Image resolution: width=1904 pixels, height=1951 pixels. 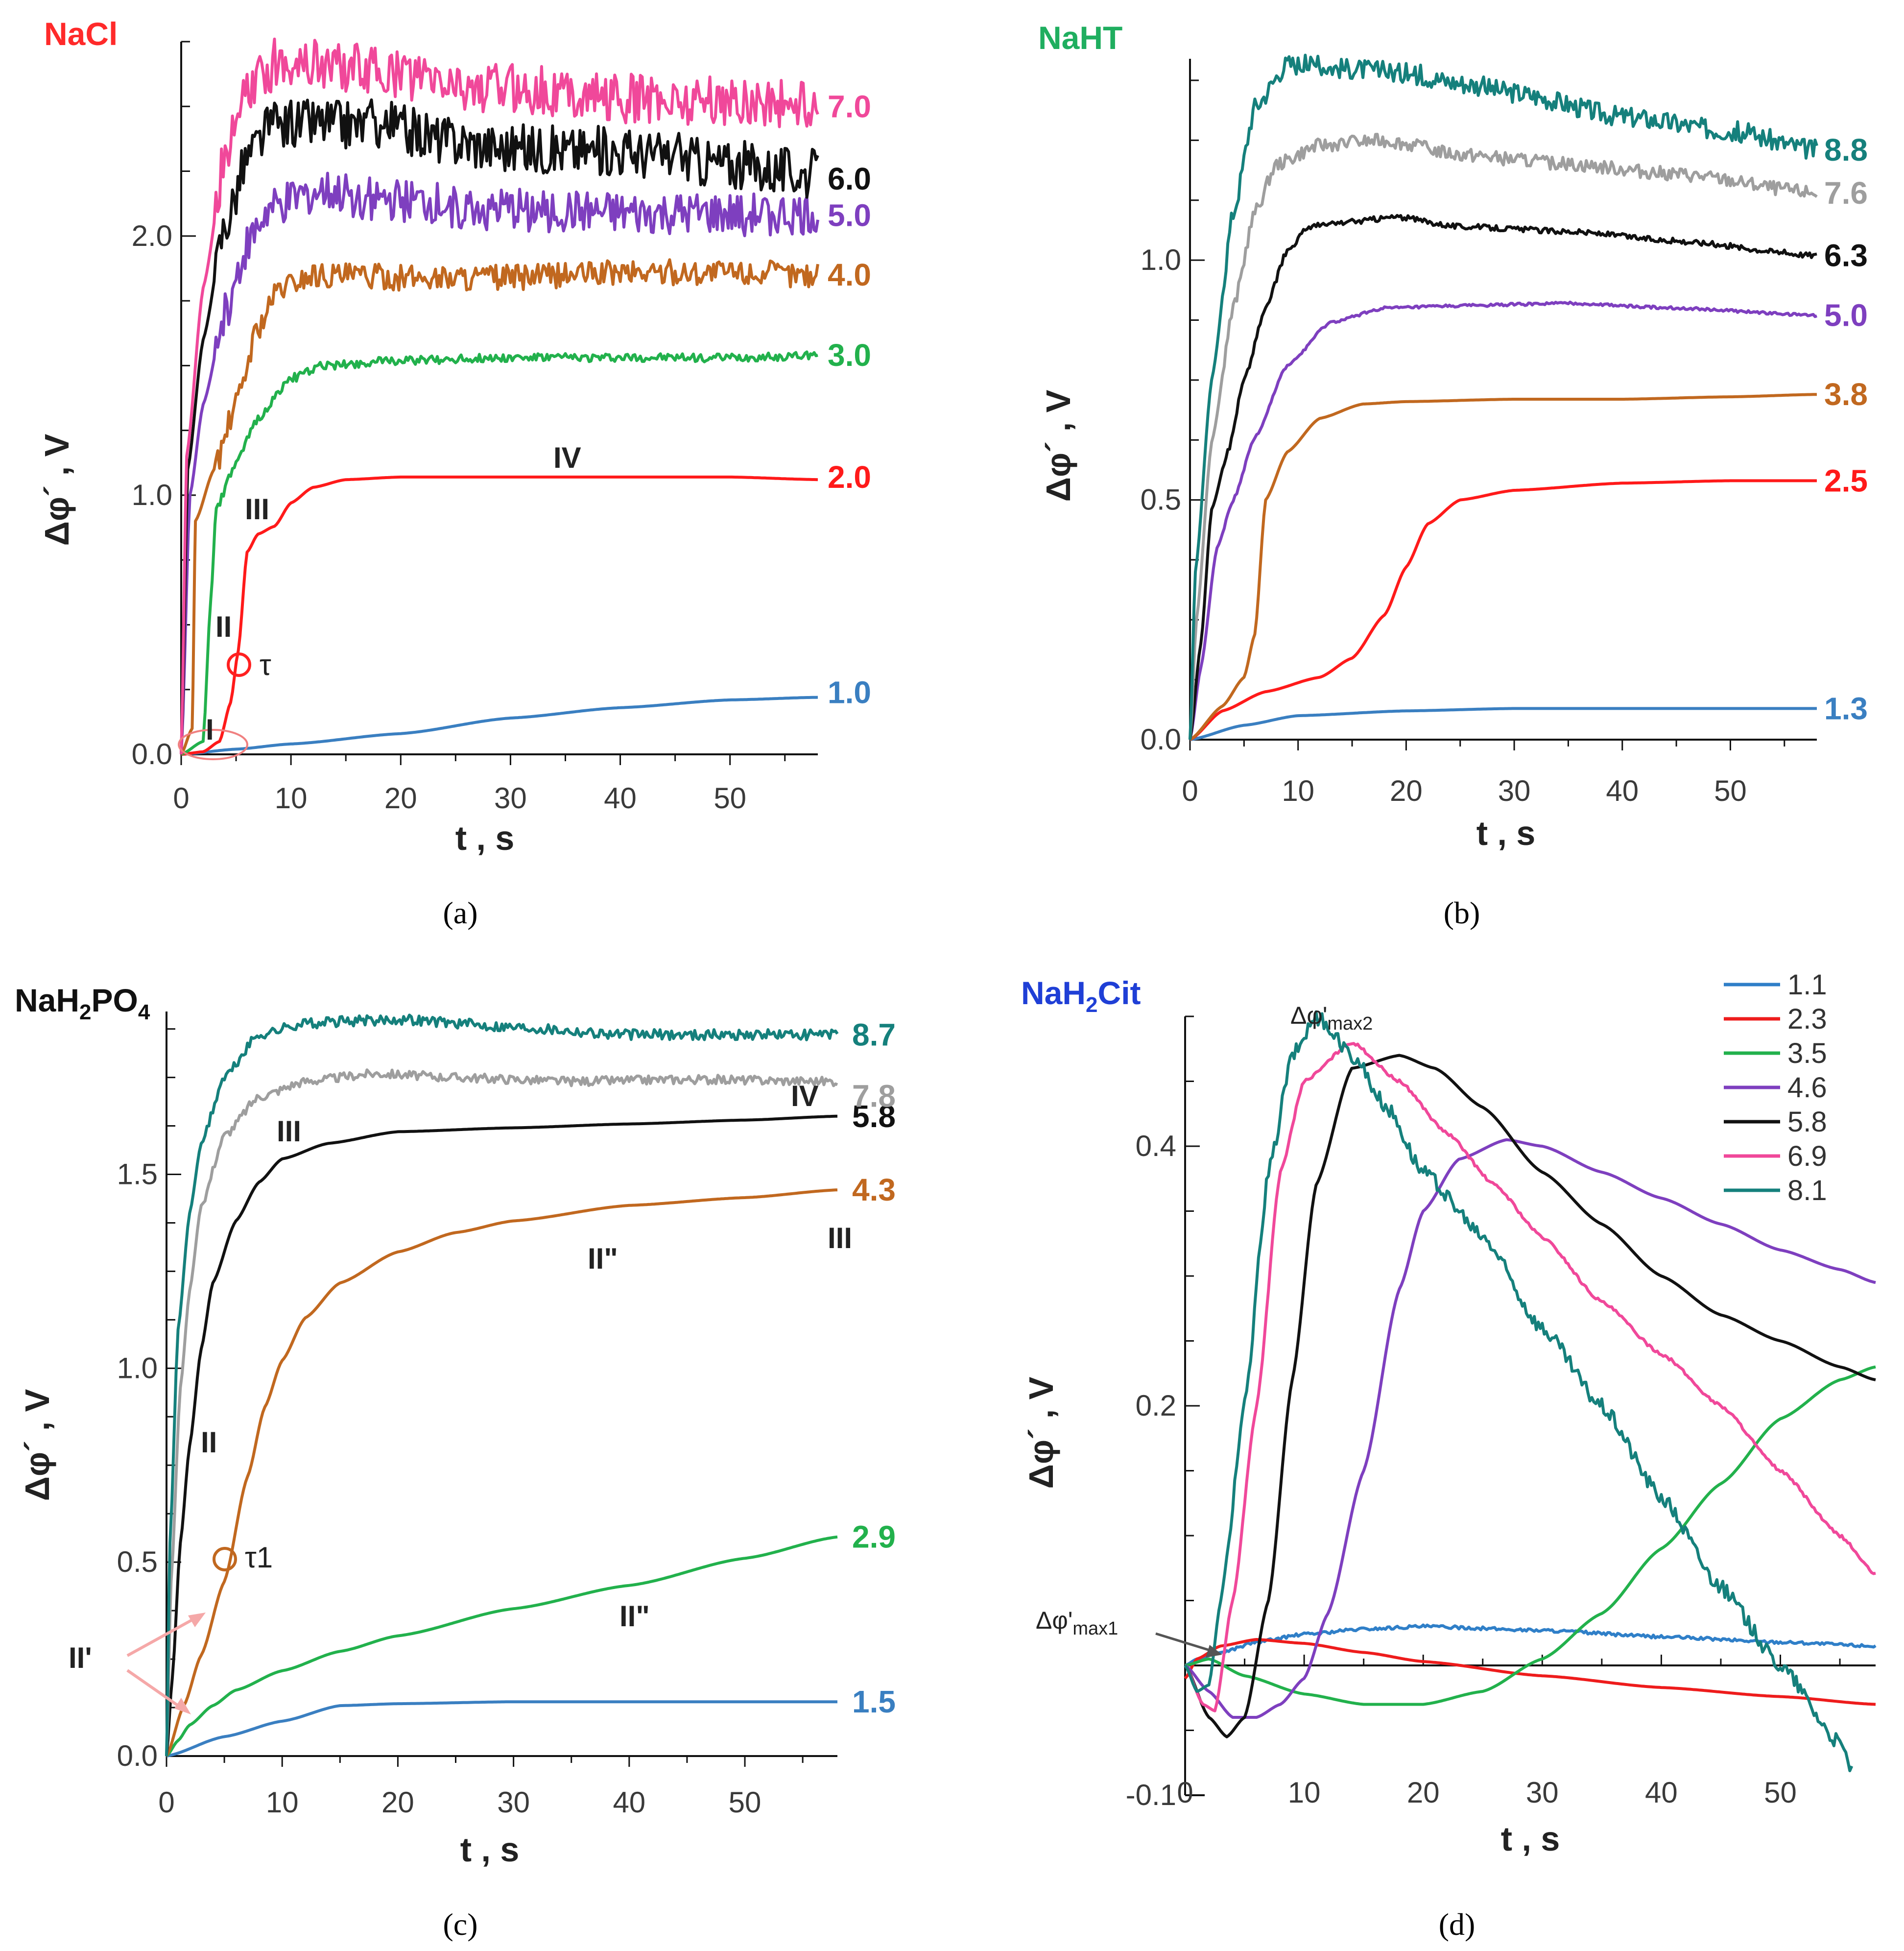 What do you see at coordinates (1846, 150) in the screenshot?
I see `series-value-label: 8.8` at bounding box center [1846, 150].